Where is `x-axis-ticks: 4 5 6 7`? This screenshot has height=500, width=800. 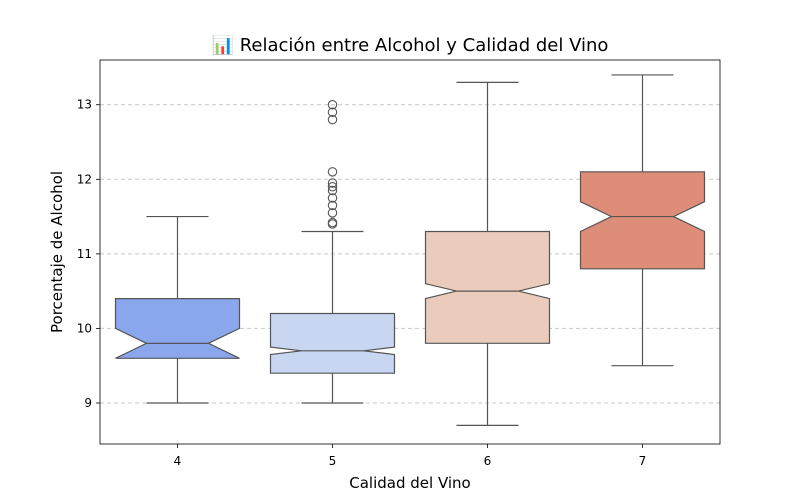 x-axis-ticks: 4 5 6 7 is located at coordinates (410, 456).